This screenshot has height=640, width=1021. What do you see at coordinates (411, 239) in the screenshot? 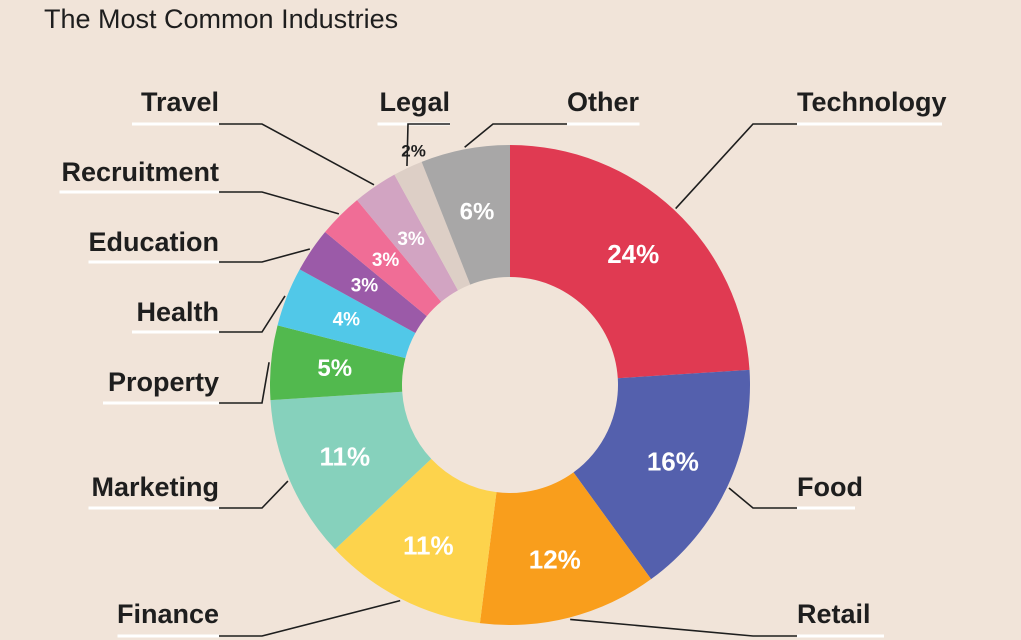
I see `value-label-travel: 3%` at bounding box center [411, 239].